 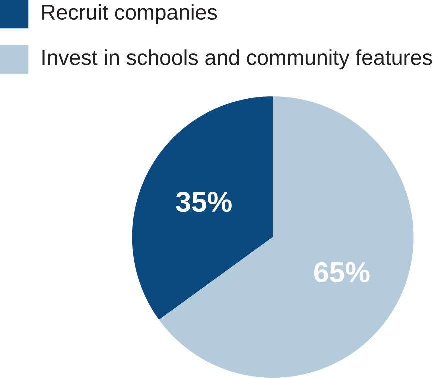 What do you see at coordinates (130, 14) in the screenshot?
I see `legend-label: Recruit companies` at bounding box center [130, 14].